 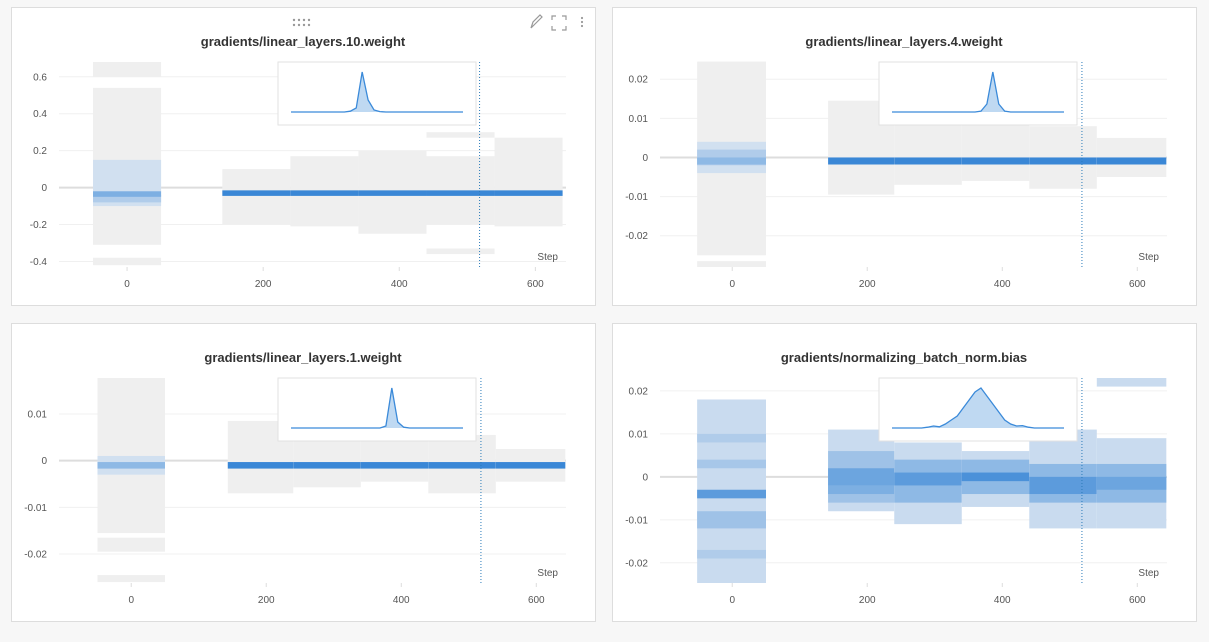 What do you see at coordinates (301, 22) in the screenshot?
I see `drag-handle` at bounding box center [301, 22].